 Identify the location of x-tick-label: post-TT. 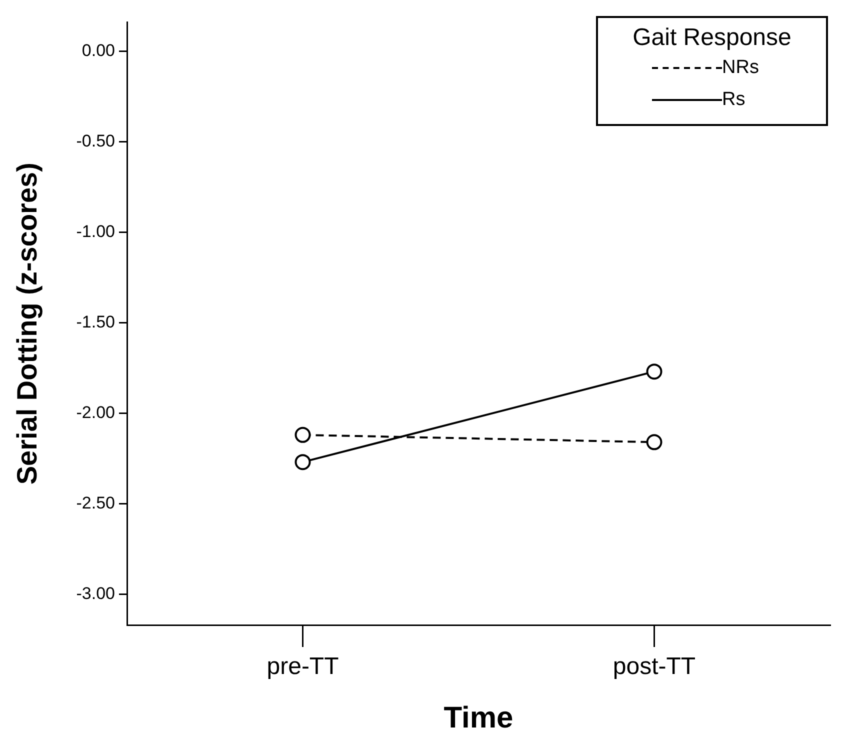
(654, 666).